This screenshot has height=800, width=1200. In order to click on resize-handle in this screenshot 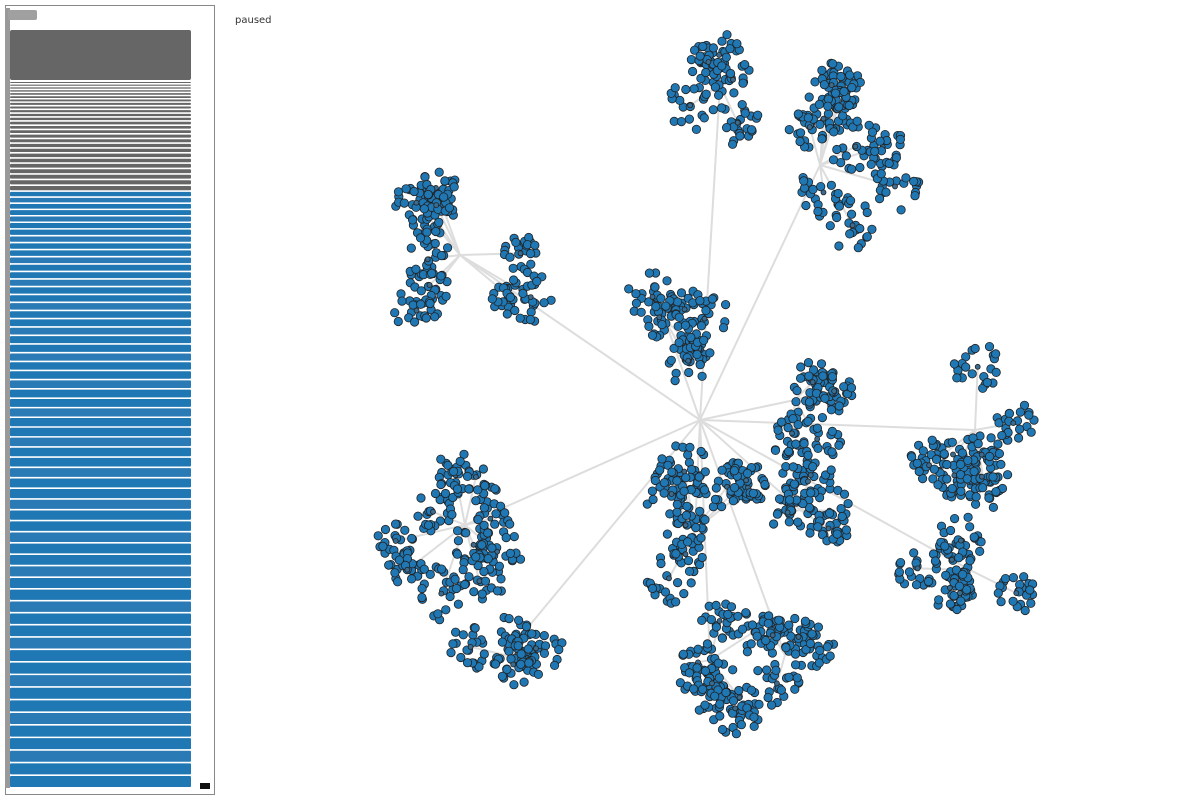, I will do `click(205, 786)`.